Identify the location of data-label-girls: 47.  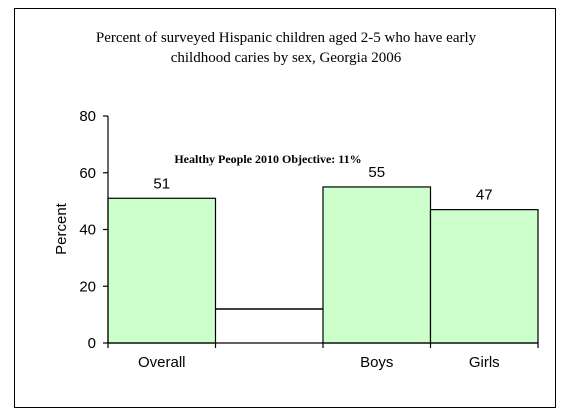
(484, 195).